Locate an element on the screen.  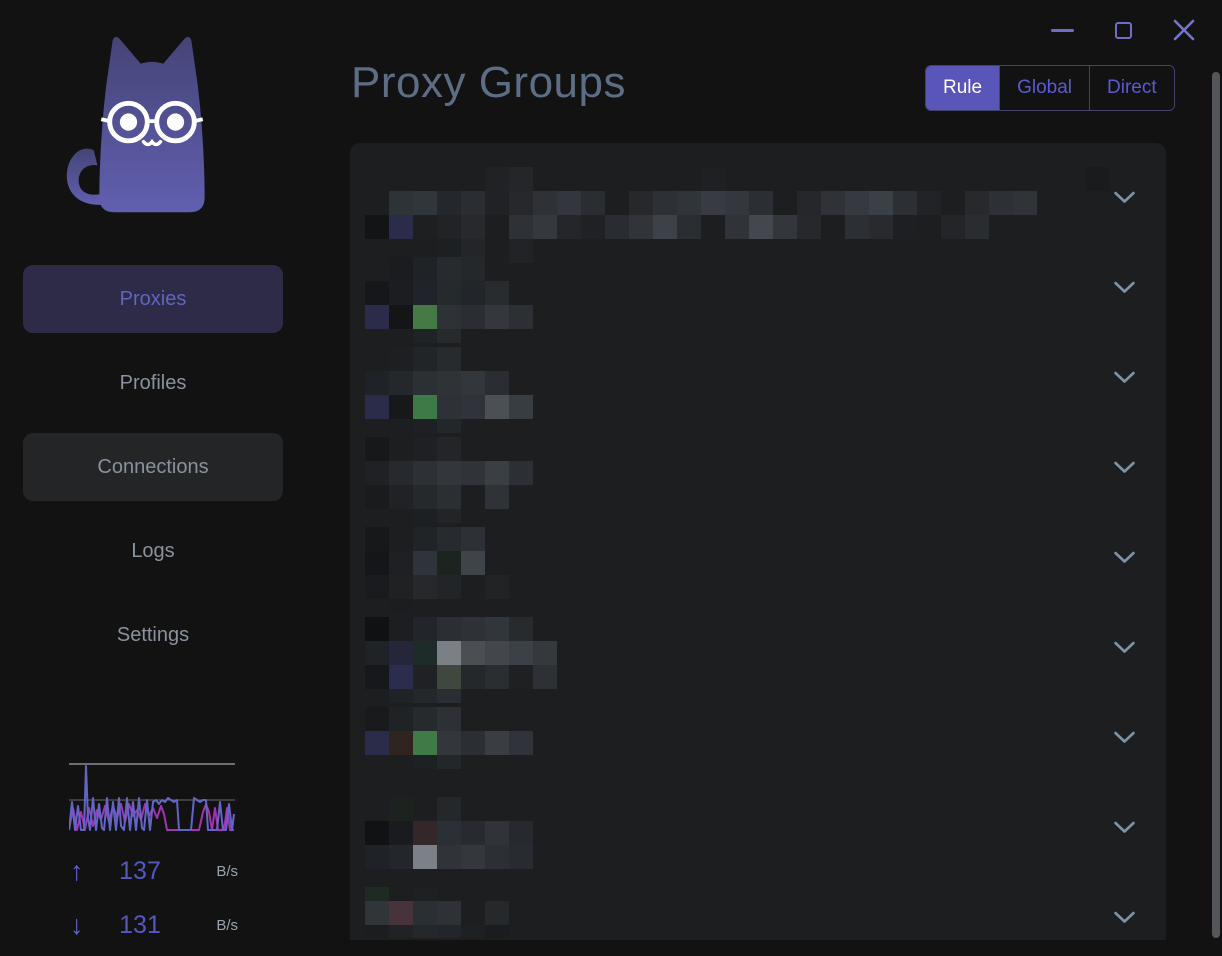
mode-tab-rule: Rule is located at coordinates (963, 88).